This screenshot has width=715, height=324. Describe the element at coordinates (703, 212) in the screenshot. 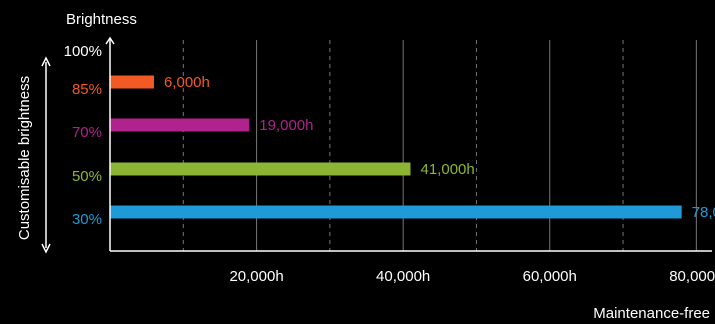

I see `bar-value-label: 78,000` at that location.